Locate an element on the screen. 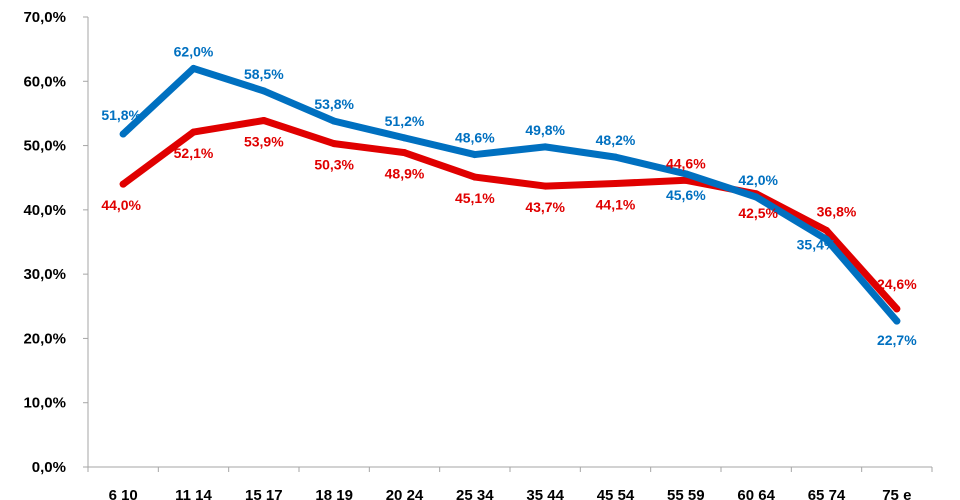 This screenshot has height=500, width=960. y-tick-label: 60,0% is located at coordinates (44, 81).